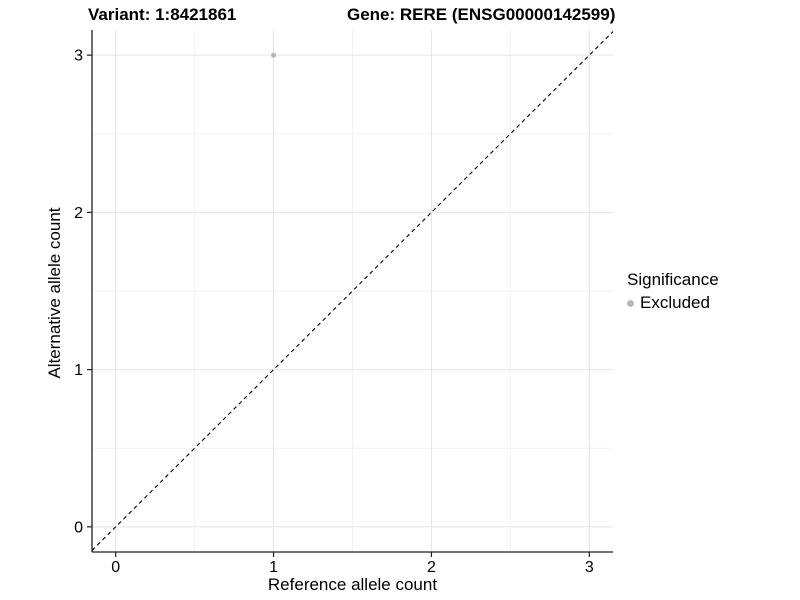  Describe the element at coordinates (54, 293) in the screenshot. I see `y-axis-title: Alternative allele count` at that location.